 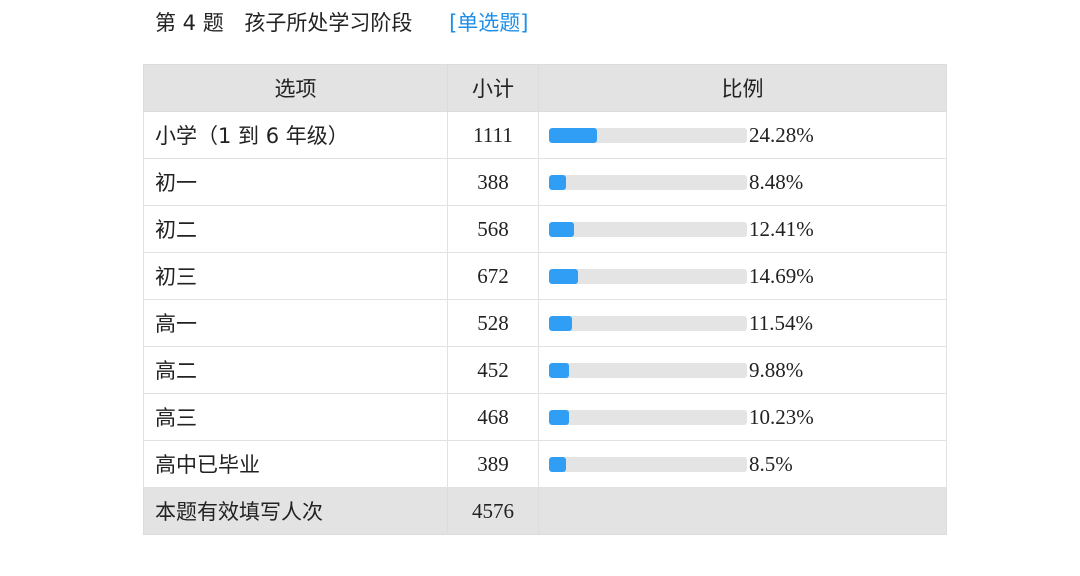 I want to click on ratio-bar-group: 9.88%, so click(x=747, y=370).